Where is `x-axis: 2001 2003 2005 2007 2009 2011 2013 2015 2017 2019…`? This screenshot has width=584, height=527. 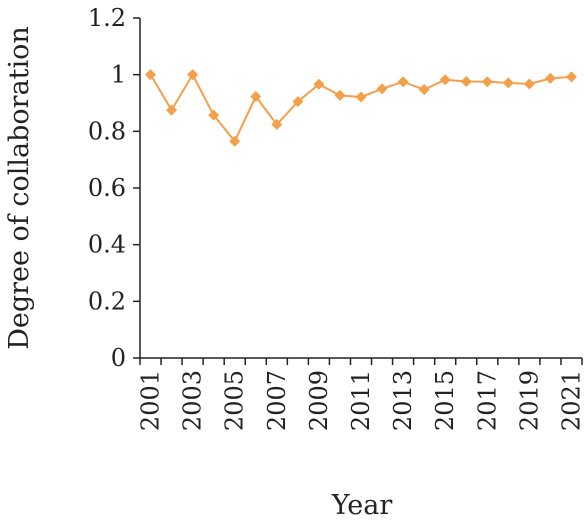 x-axis: 2001 2003 2005 2007 2009 2011 2013 2015 2017 2019… is located at coordinates (360, 394).